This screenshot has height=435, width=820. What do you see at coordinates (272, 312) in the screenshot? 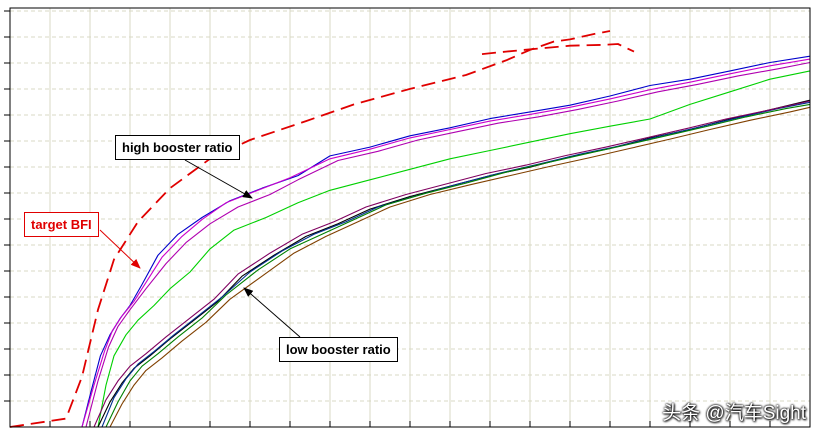
I see `arrow-low-booster-ratio` at bounding box center [272, 312].